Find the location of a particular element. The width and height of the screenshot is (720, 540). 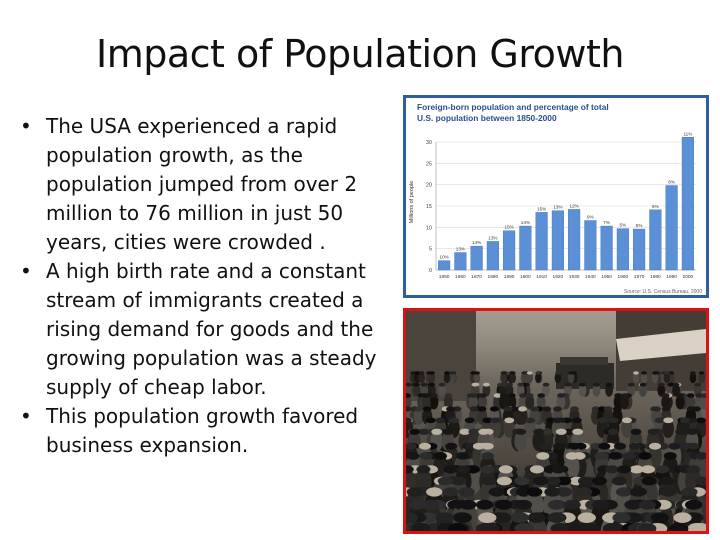

chart-bar-label: 8% is located at coordinates (671, 182).